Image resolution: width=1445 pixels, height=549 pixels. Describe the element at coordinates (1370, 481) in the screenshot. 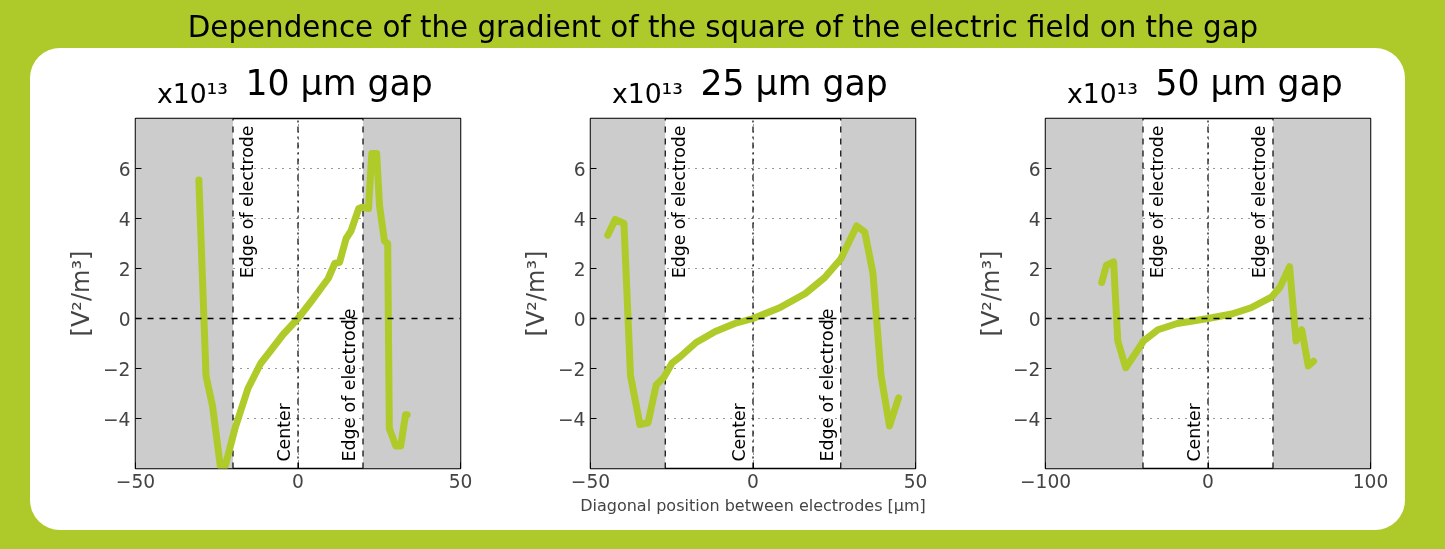

I see `x-tick-label: 100` at that location.